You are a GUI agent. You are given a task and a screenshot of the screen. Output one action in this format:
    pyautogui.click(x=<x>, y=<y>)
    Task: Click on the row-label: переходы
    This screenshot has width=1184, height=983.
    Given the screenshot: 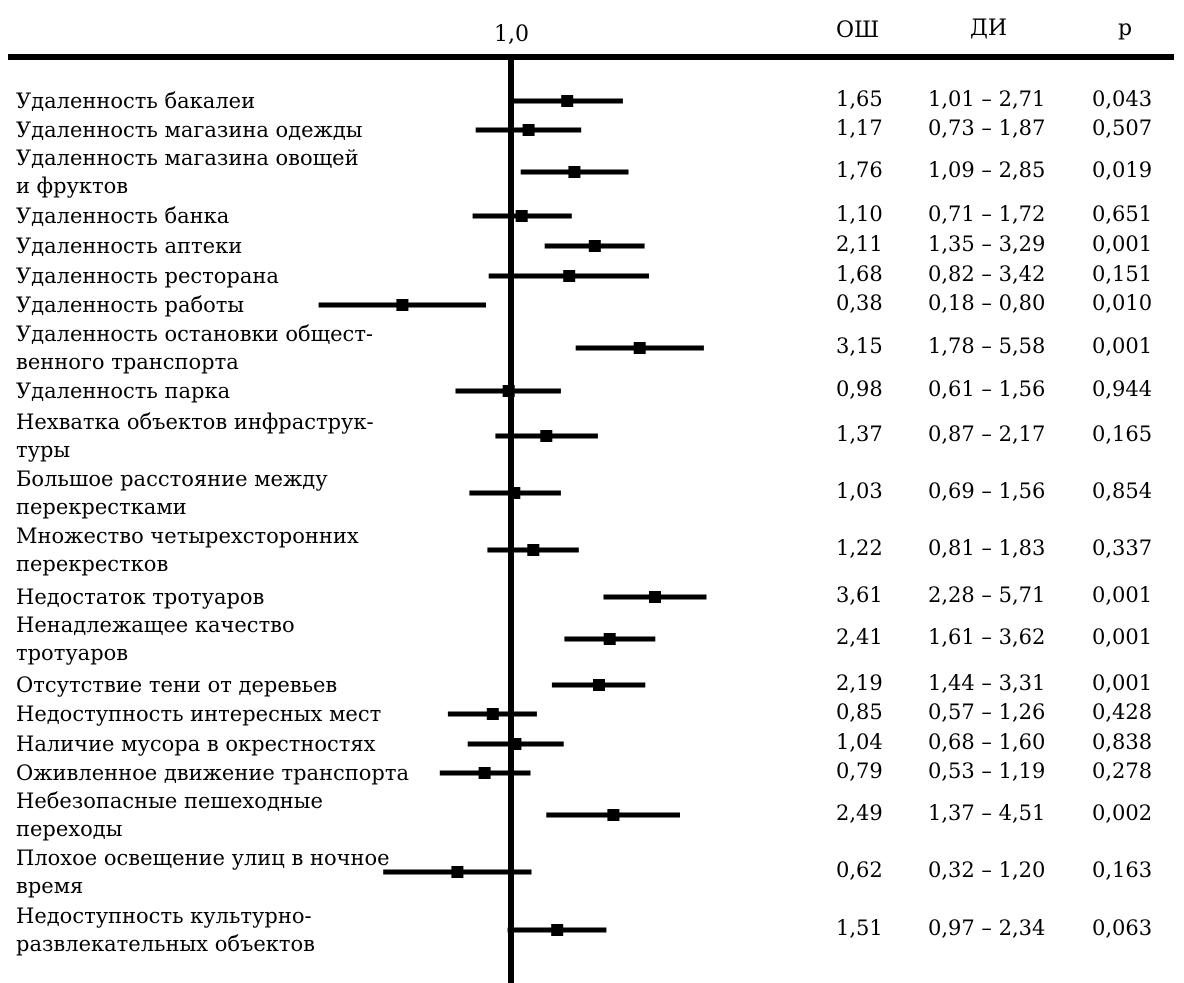 What is the action you would take?
    pyautogui.click(x=69, y=829)
    